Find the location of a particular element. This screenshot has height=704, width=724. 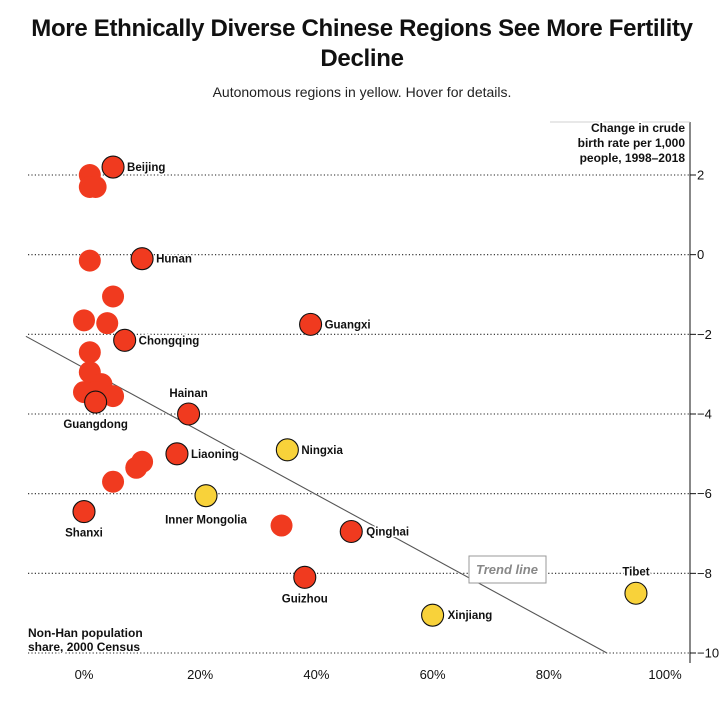

point-shanxi: Shanxi is located at coordinates (84, 512).